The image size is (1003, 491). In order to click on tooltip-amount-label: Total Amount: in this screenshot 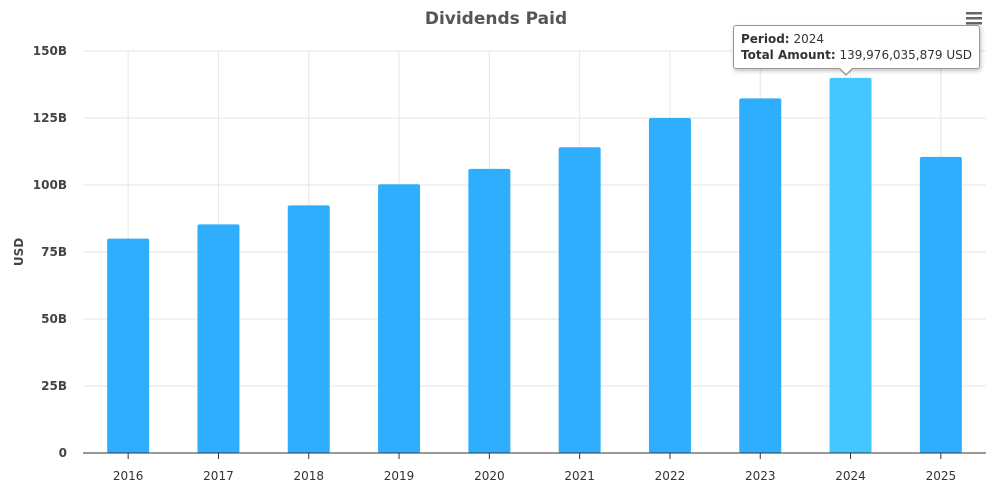, I will do `click(788, 55)`.